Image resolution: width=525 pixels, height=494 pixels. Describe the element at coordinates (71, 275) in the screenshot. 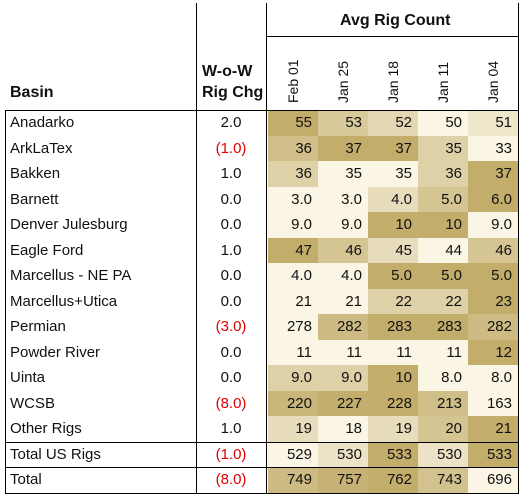

I see `basin-name: Marcellus - NE PA` at that location.